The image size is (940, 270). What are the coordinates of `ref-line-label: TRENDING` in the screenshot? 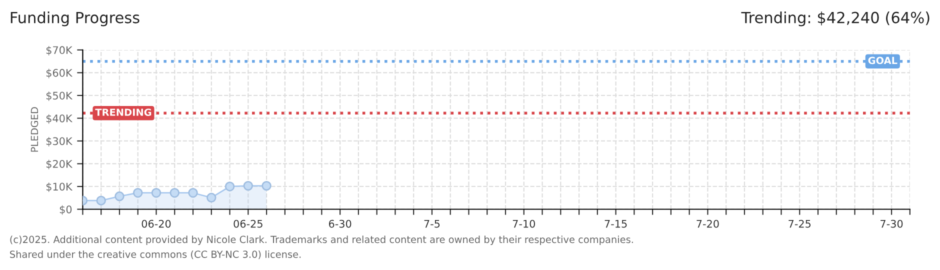 It's located at (123, 112).